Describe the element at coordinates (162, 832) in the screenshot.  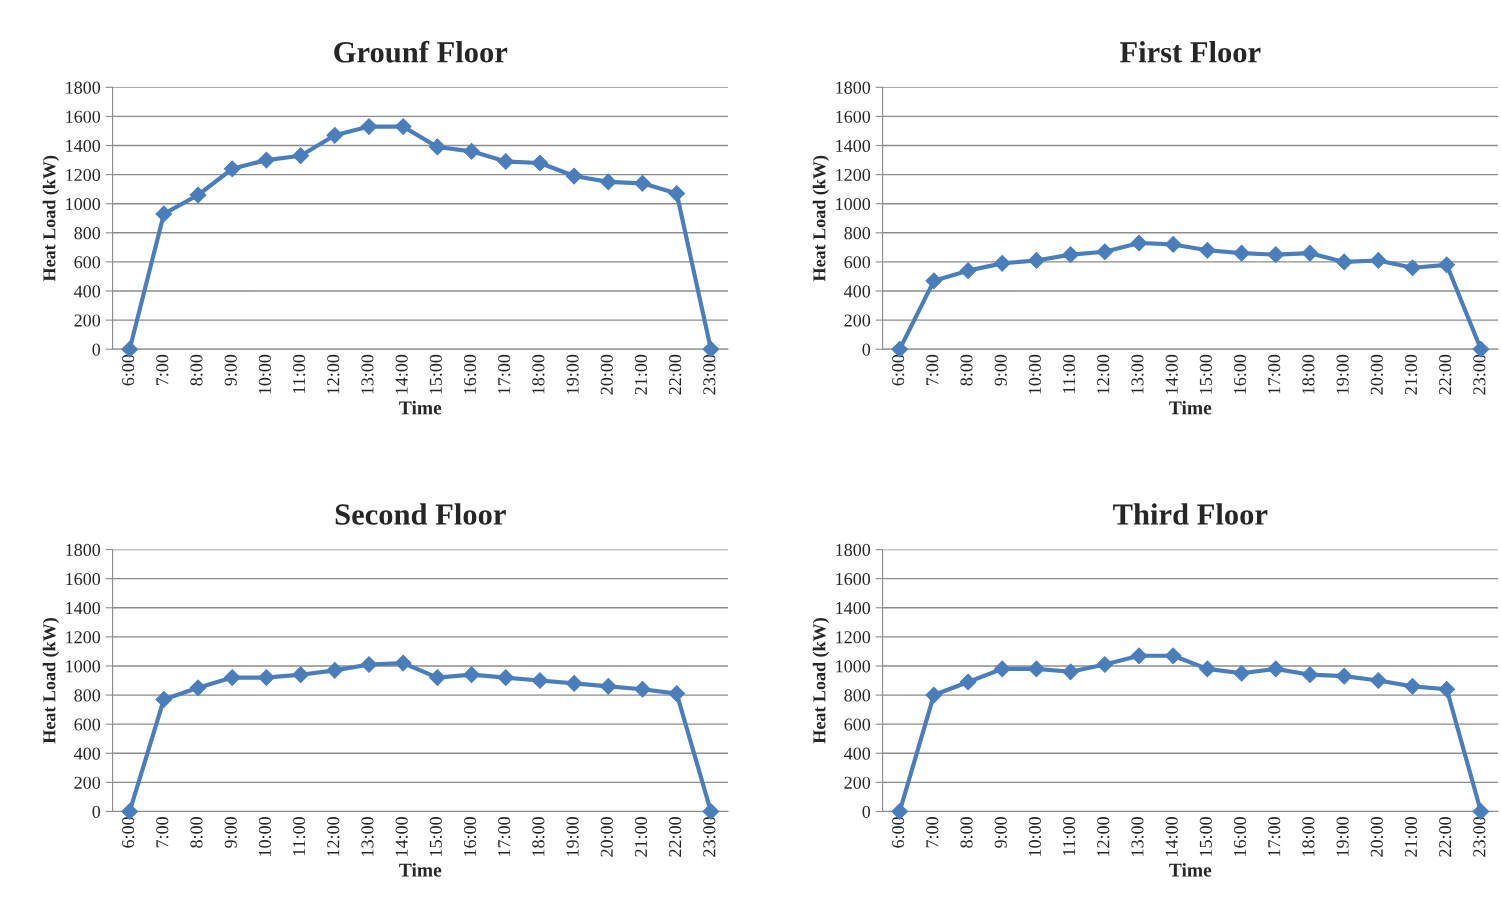
I see `x-tick-label: 7:00` at that location.